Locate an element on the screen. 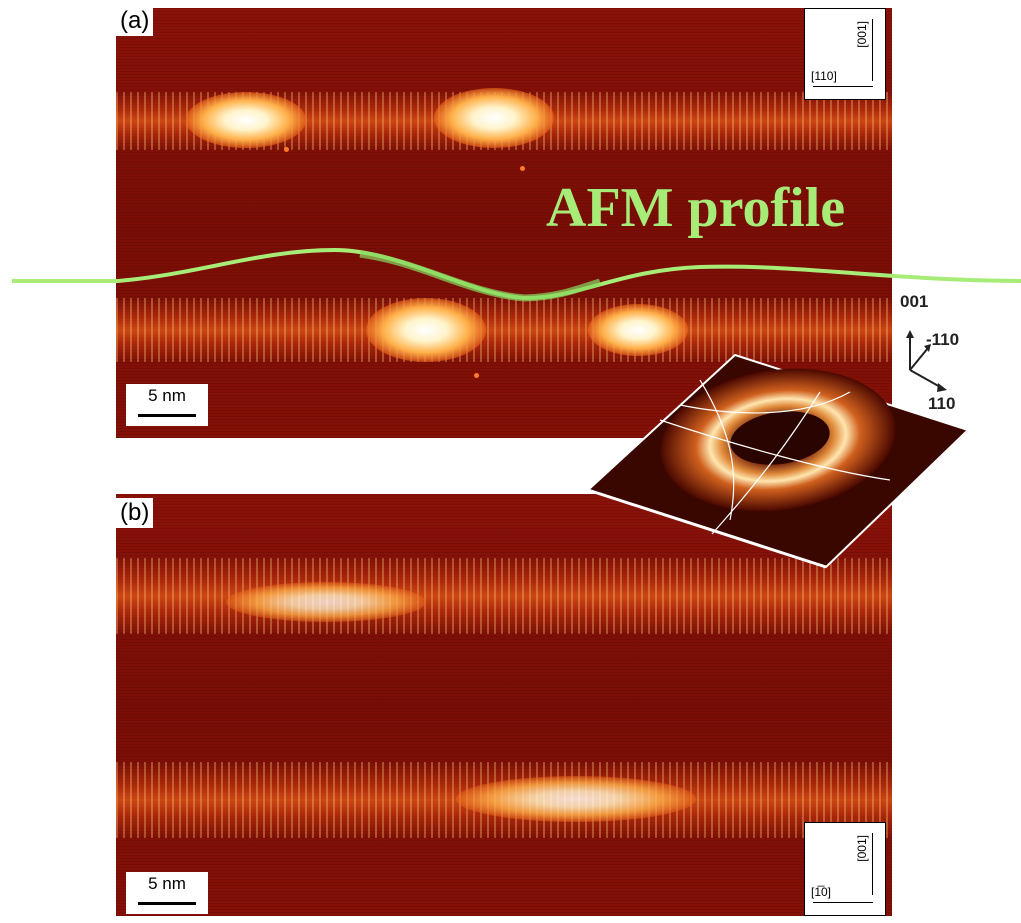 This screenshot has width=1021, height=923. atomic-row-stripe is located at coordinates (504, 330).